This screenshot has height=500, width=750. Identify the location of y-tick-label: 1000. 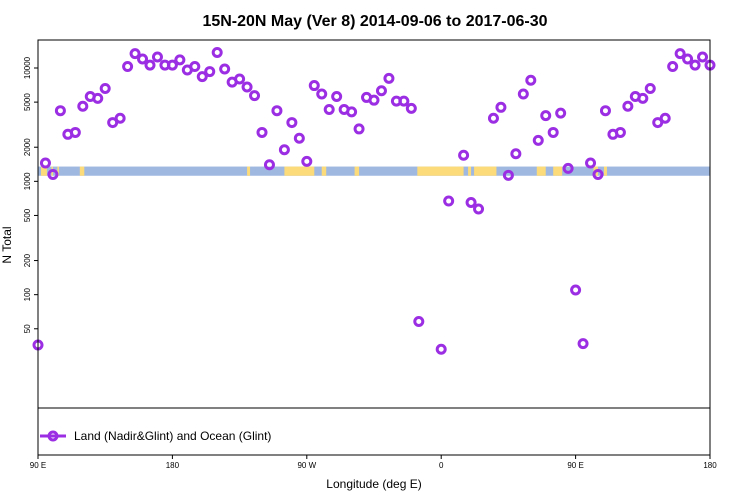
(27, 181).